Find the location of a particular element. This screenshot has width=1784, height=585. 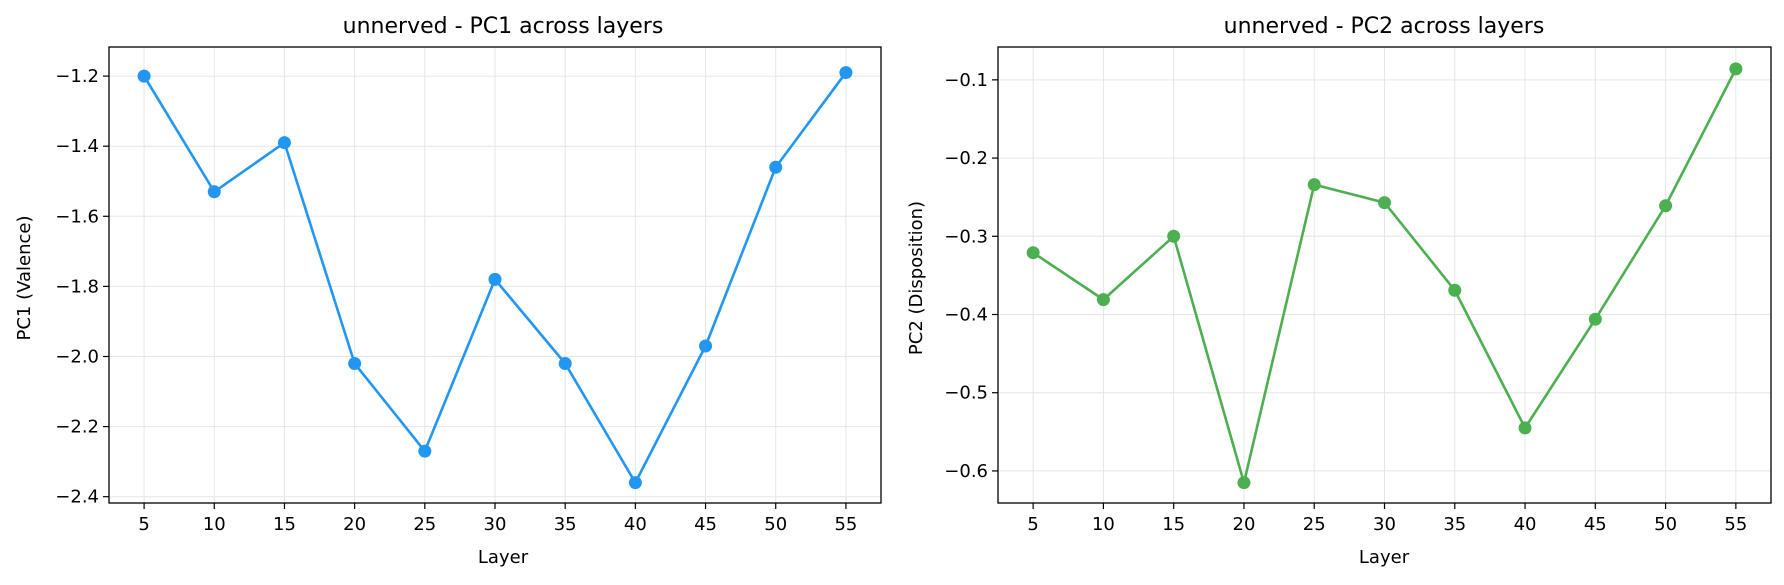

y-tick-label: −0.6 is located at coordinates (966, 471).